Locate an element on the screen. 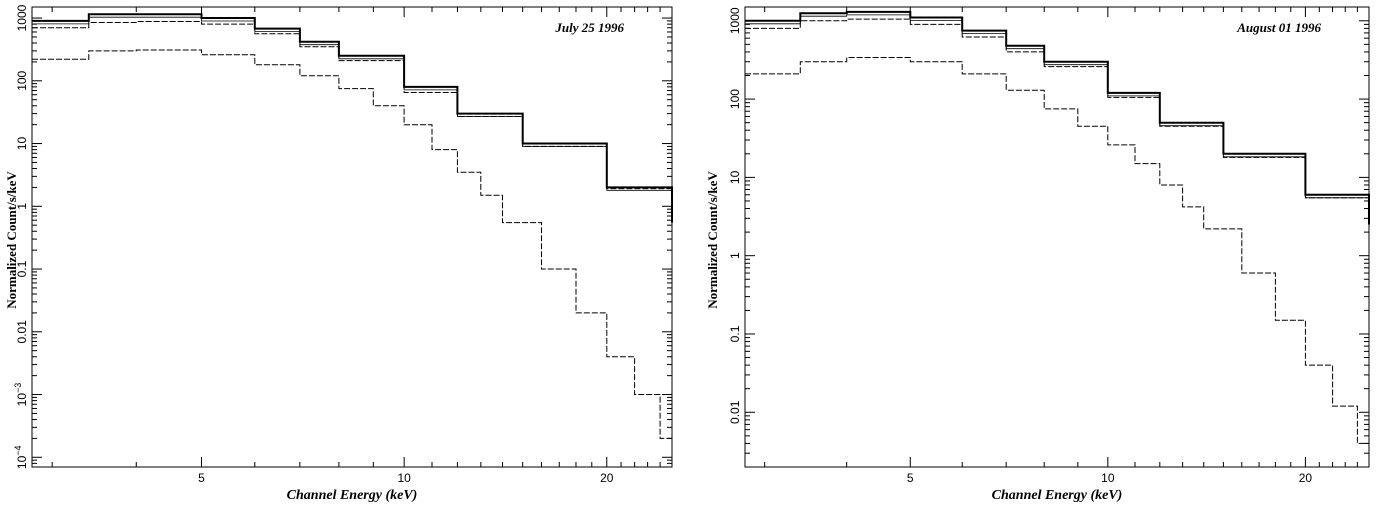  july-x-tick-label: 10 is located at coordinates (404, 478).